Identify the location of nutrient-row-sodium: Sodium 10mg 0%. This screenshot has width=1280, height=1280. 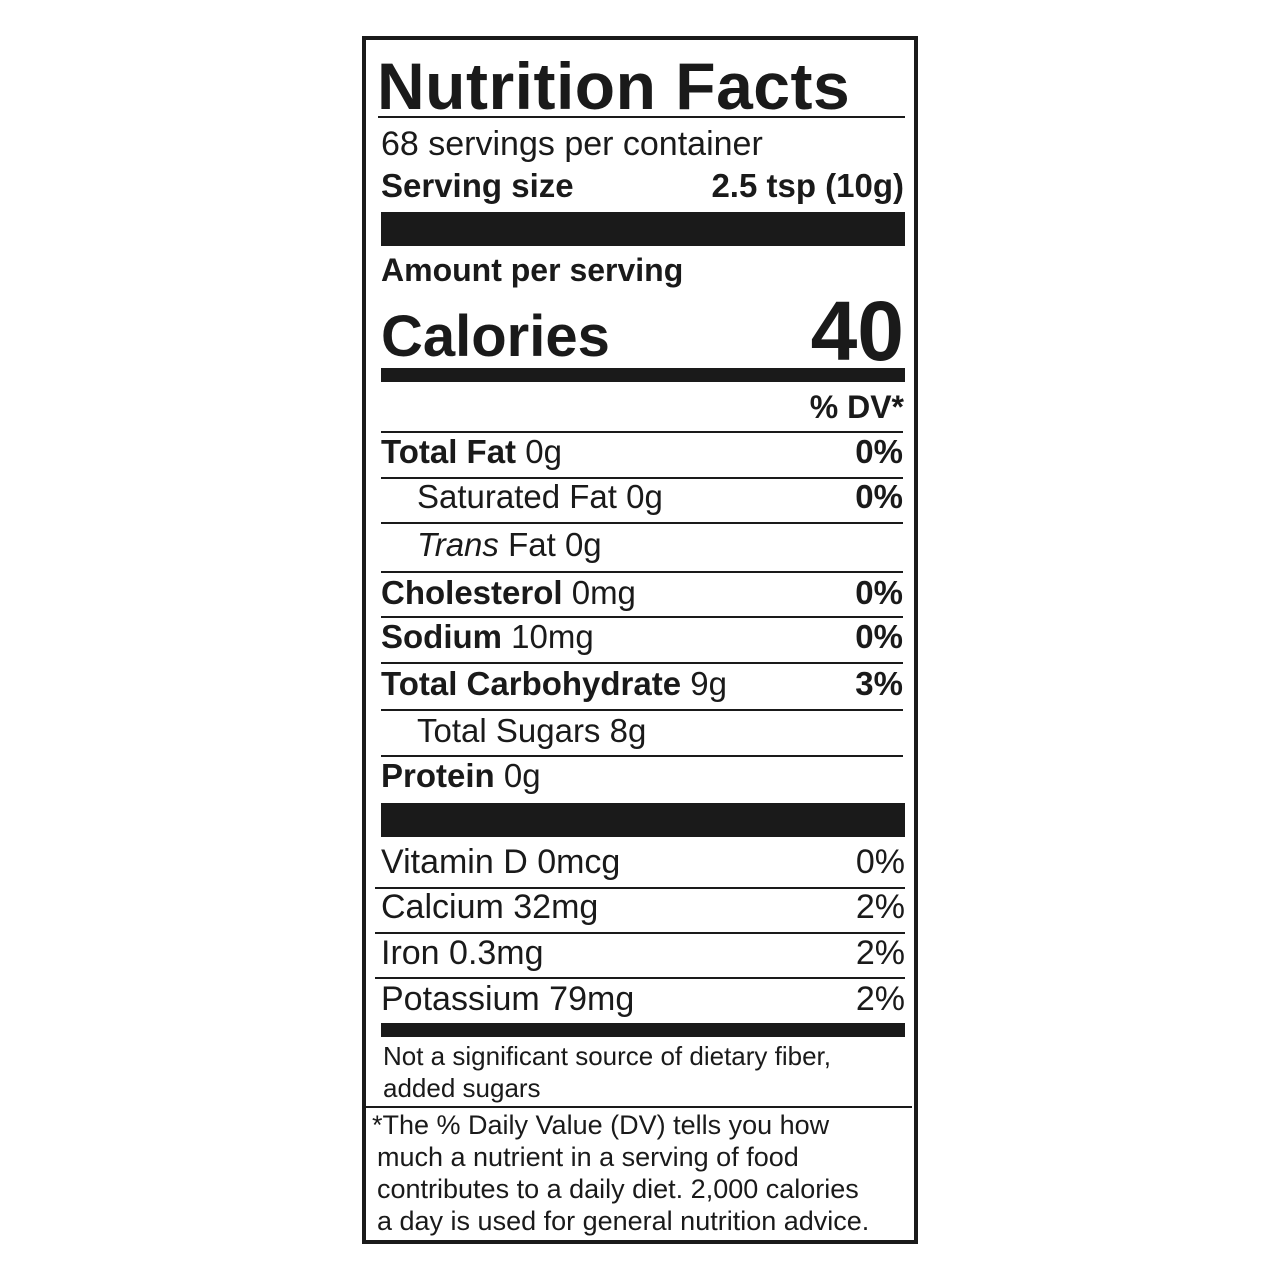
(642, 637).